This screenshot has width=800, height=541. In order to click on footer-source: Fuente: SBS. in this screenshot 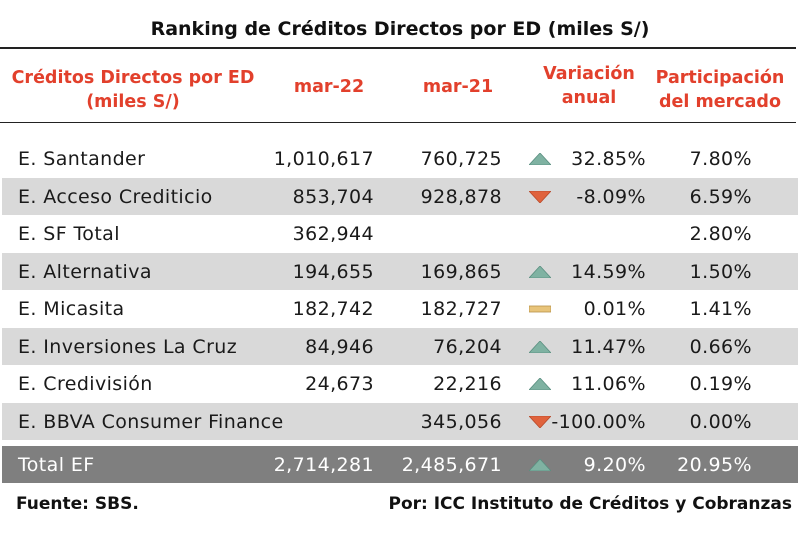, I will do `click(77, 504)`.